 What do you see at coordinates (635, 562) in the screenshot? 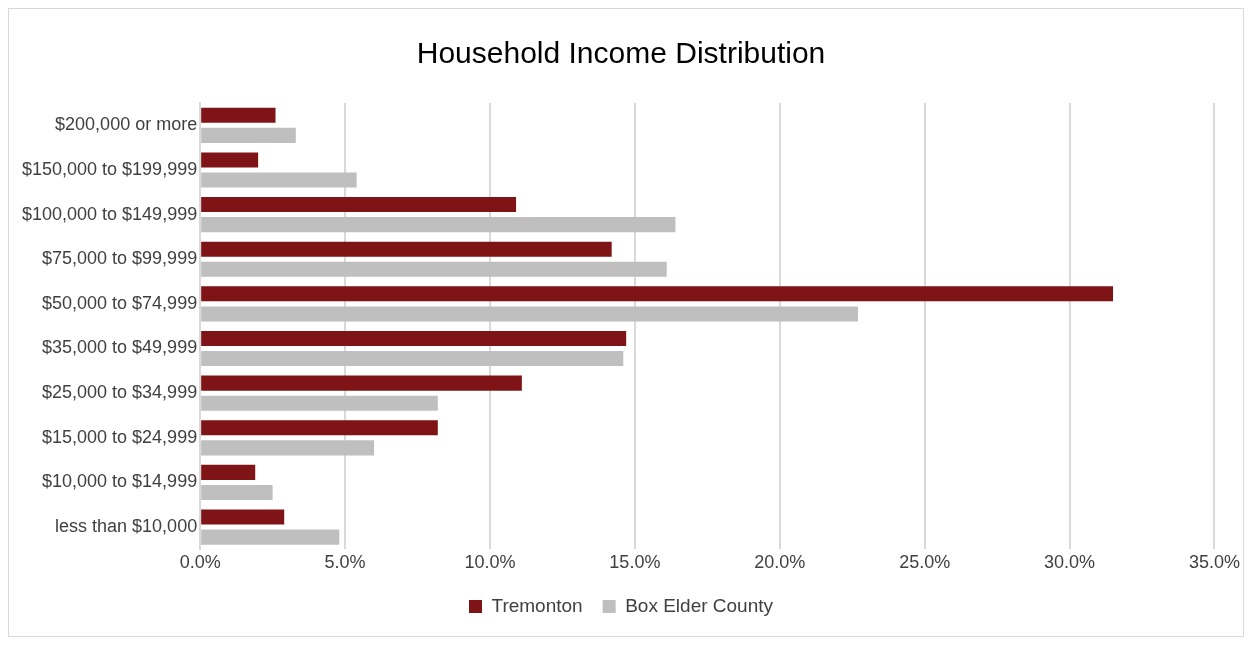
I see `x-tick-label: 15.0%` at bounding box center [635, 562].